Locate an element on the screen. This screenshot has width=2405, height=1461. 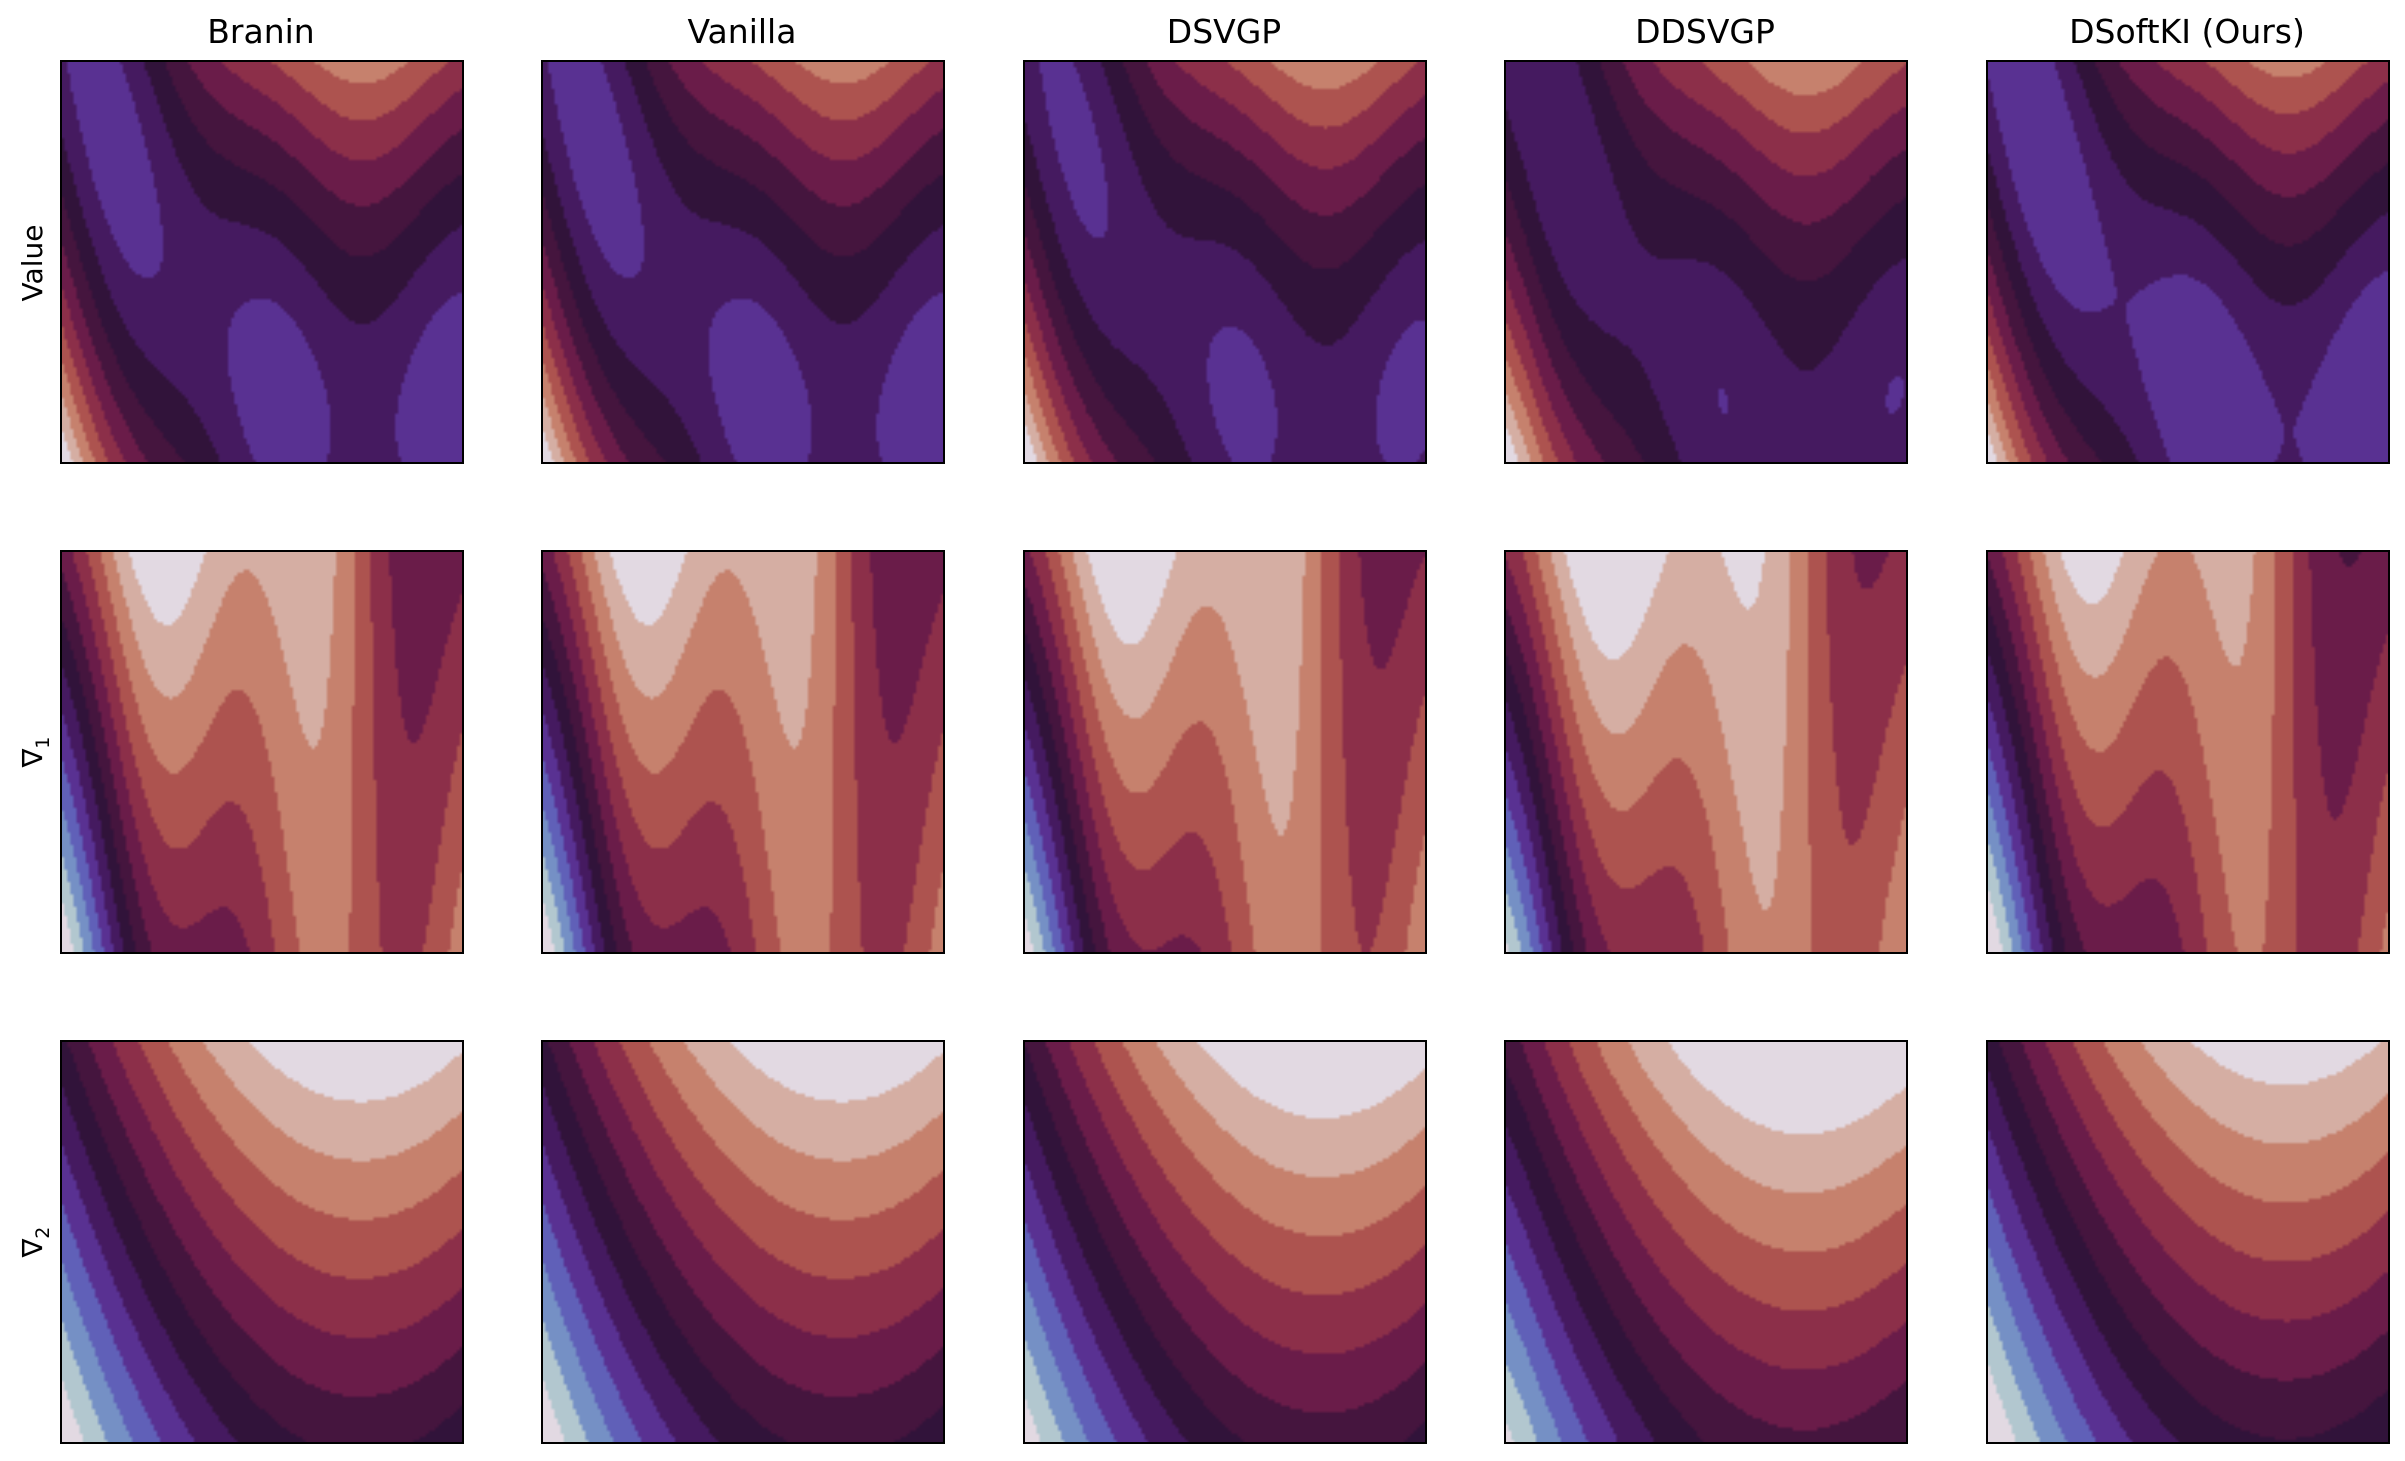
row-label-value: Value is located at coordinates (32, 263).